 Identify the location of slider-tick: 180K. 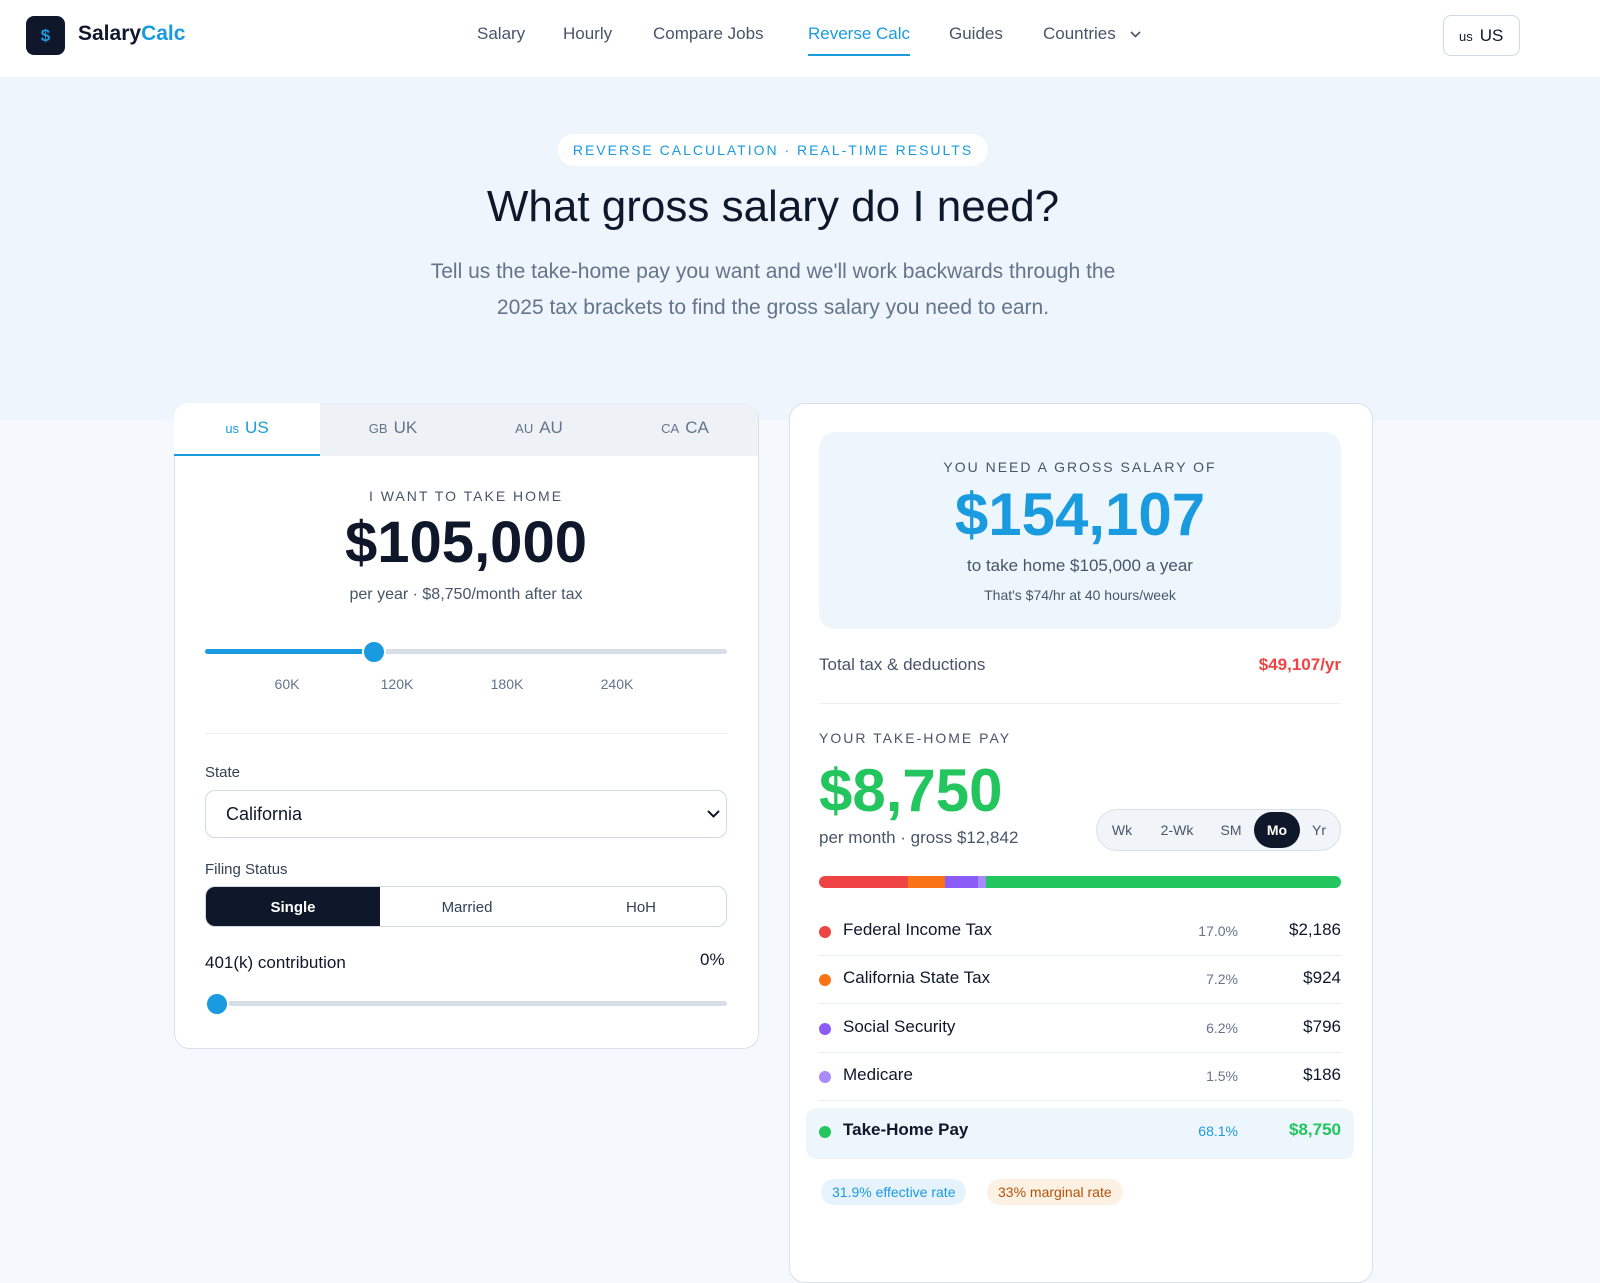
(507, 684).